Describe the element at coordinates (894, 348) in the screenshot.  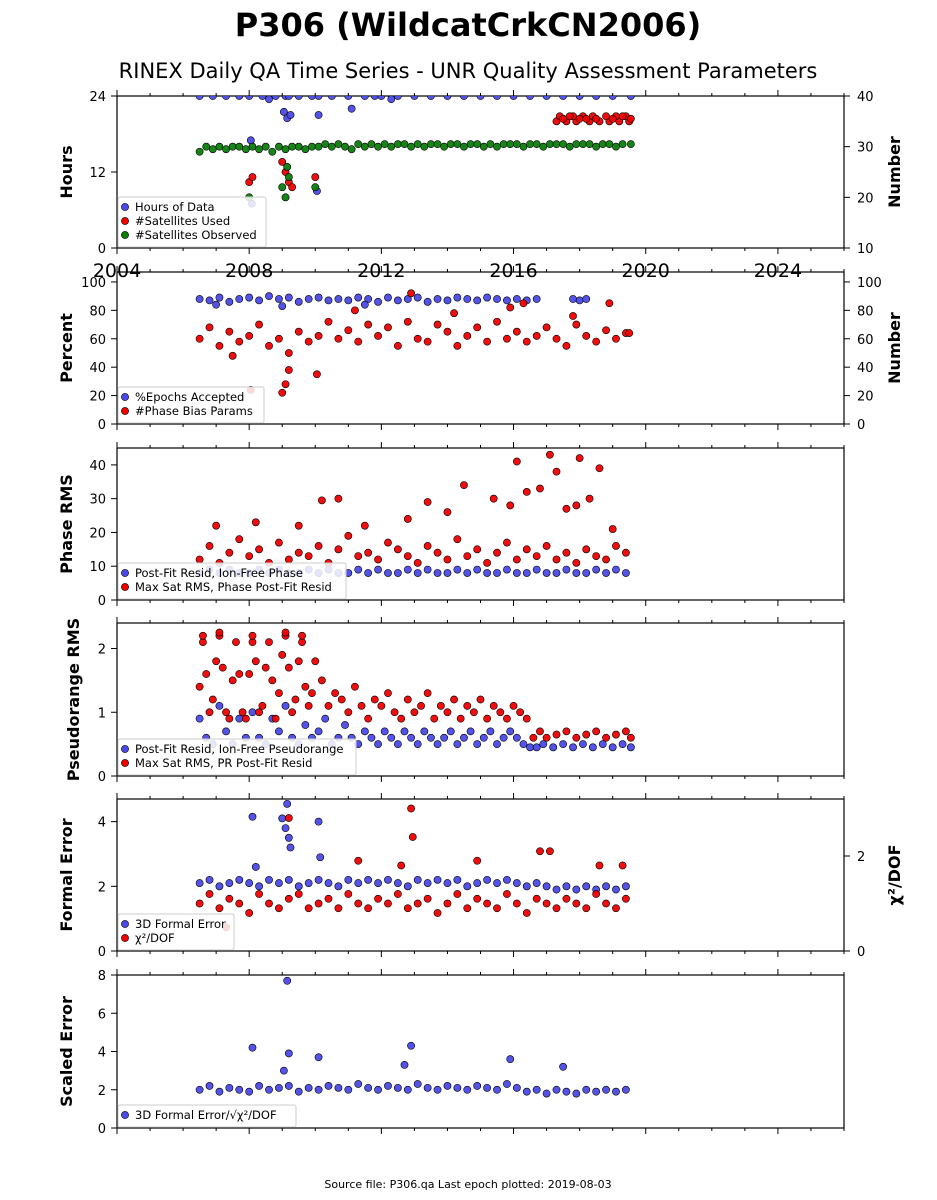
I see `y2-axis-label: Number` at that location.